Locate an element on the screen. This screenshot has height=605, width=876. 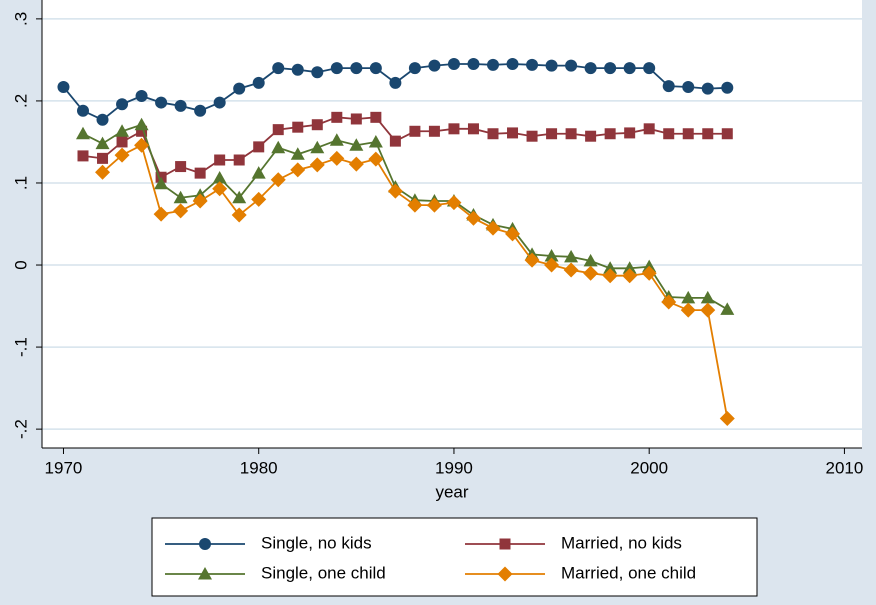
x-tick-label: 1980 is located at coordinates (259, 467).